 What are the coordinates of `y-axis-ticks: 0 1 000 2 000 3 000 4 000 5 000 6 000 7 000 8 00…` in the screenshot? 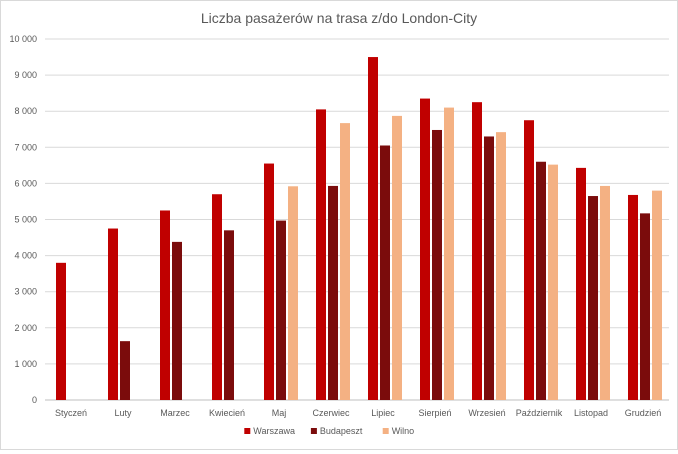 It's located at (23, 219).